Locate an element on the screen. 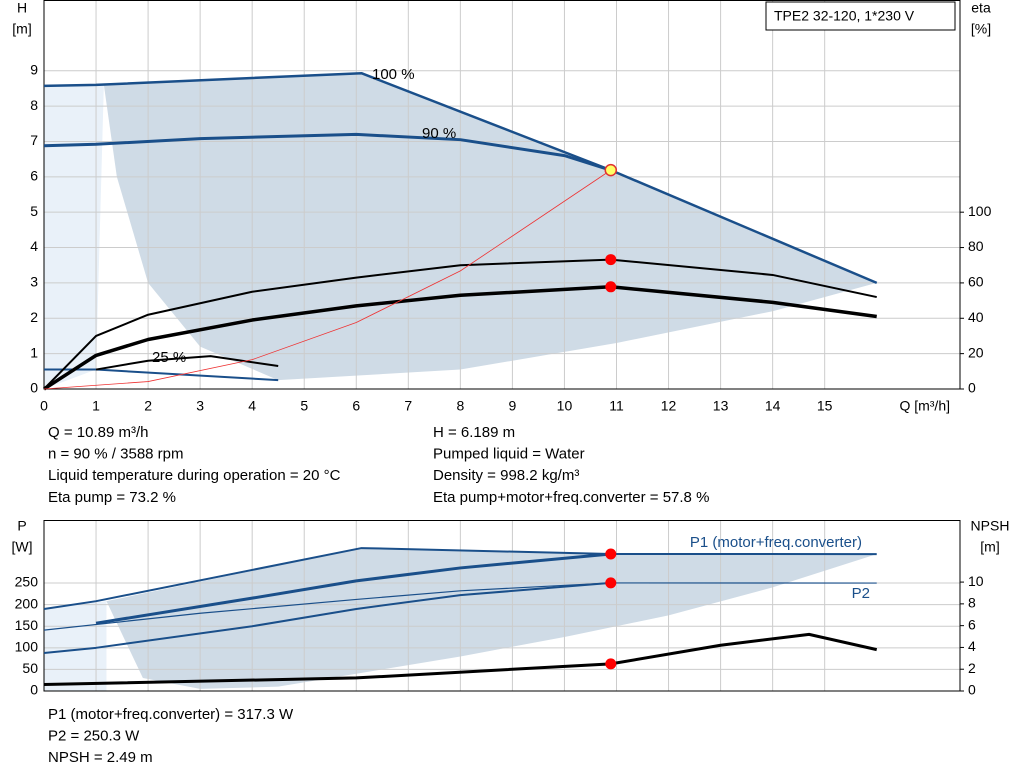  info-text: Eta pump+motor+freq.converter = 57.8 % is located at coordinates (571, 497).